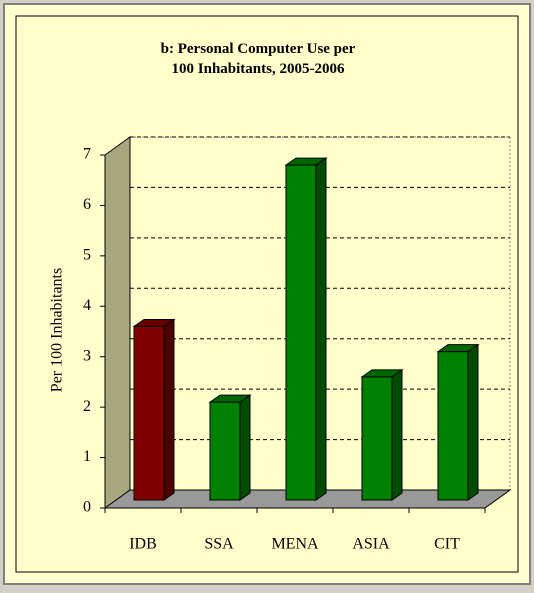 This screenshot has width=534, height=593. Describe the element at coordinates (371, 544) in the screenshot. I see `x-tick-label: ASIA` at that location.